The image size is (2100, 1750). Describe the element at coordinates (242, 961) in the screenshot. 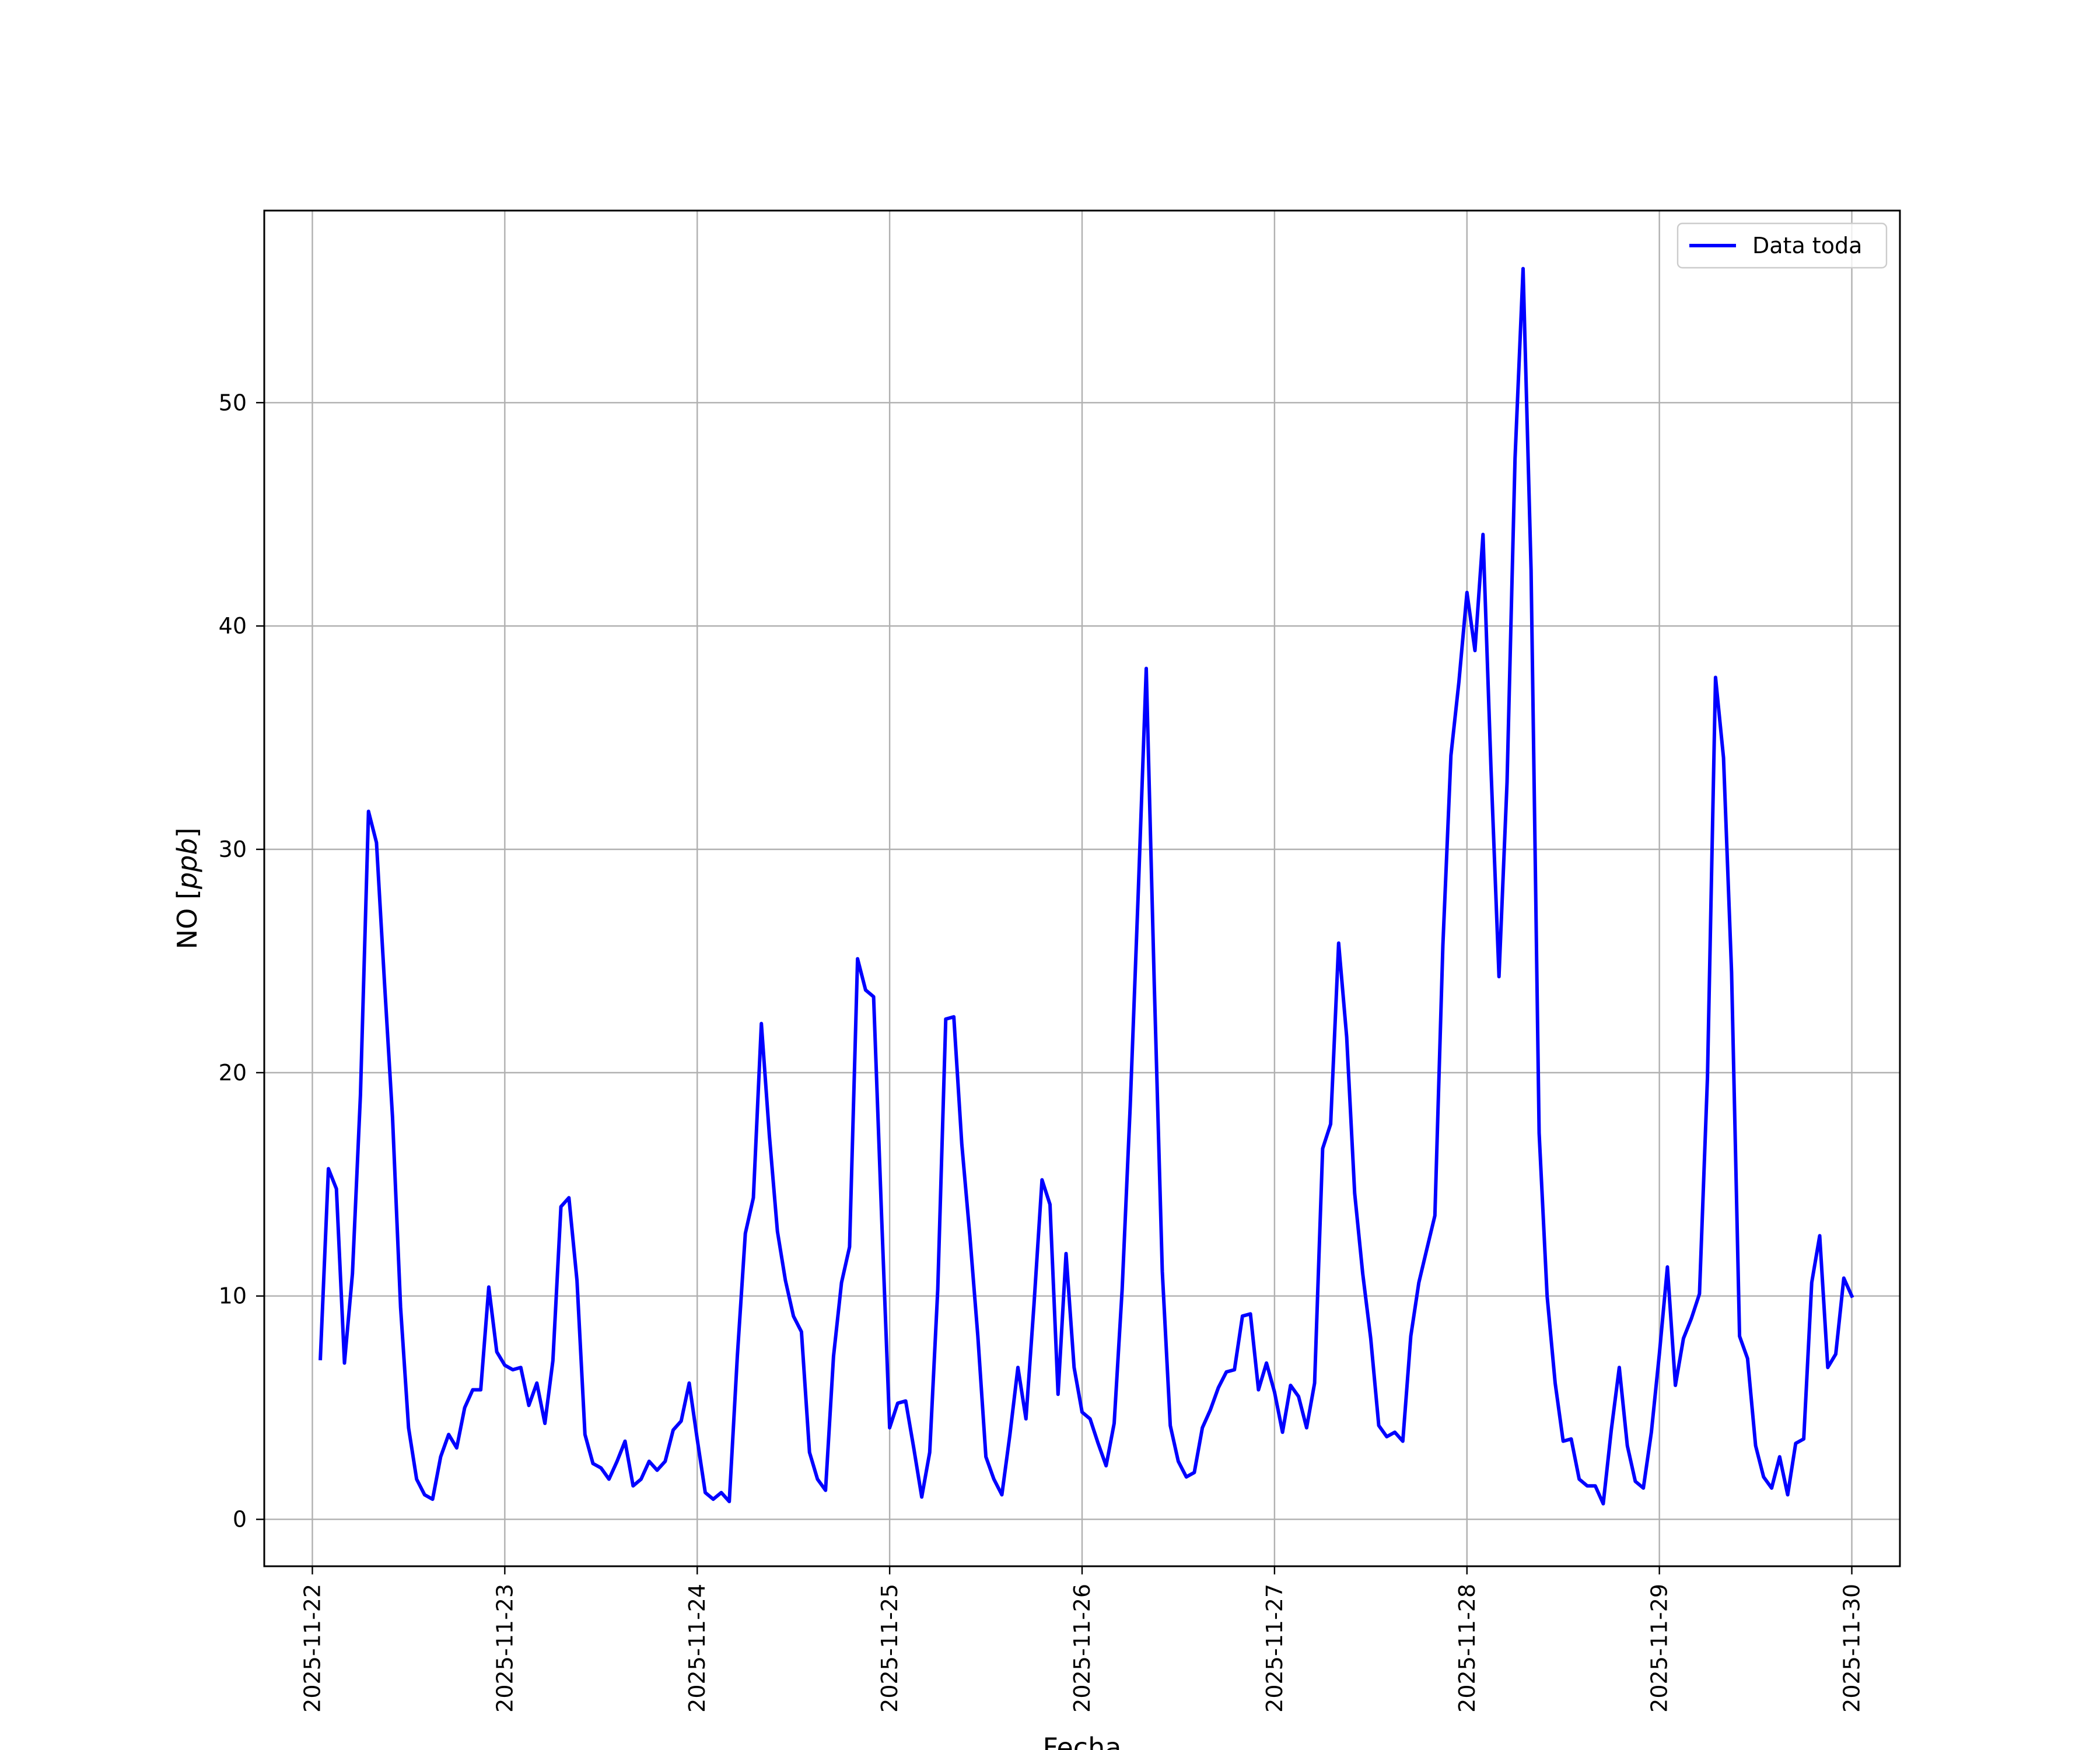

I see `y-axis: 0 10 20 30 40 50` at that location.